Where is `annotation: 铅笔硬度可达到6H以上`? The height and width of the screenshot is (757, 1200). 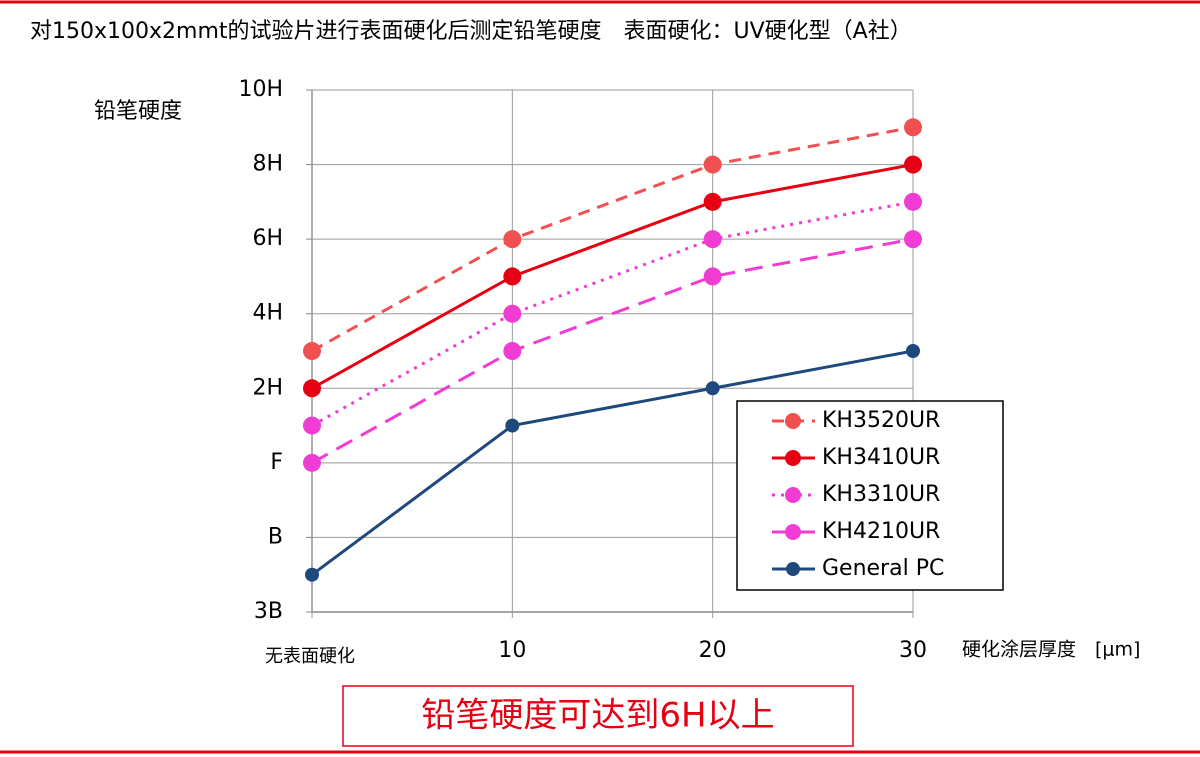
annotation: 铅笔硬度可达到6H以上 is located at coordinates (597, 716).